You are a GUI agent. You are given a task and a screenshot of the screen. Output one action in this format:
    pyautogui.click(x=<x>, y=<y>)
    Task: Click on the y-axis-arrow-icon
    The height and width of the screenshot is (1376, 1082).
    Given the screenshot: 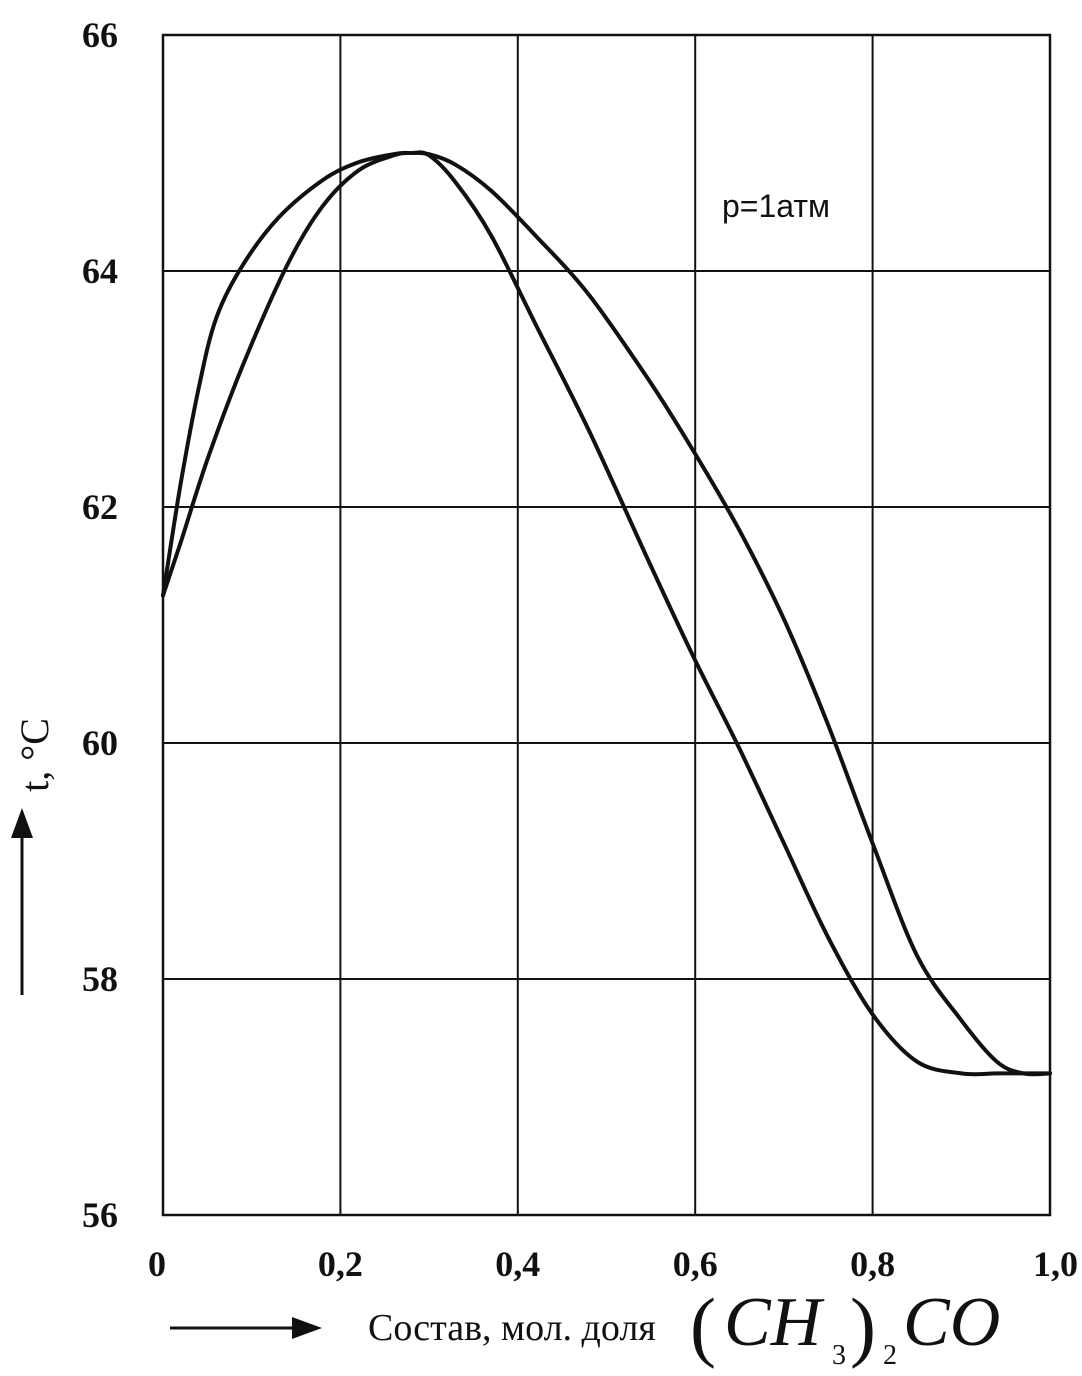 What is the action you would take?
    pyautogui.click(x=22, y=901)
    